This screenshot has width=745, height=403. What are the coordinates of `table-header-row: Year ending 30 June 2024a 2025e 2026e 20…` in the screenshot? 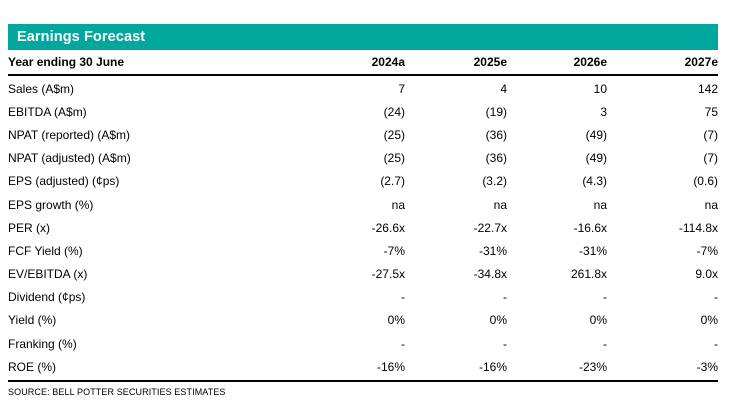 It's located at (363, 63).